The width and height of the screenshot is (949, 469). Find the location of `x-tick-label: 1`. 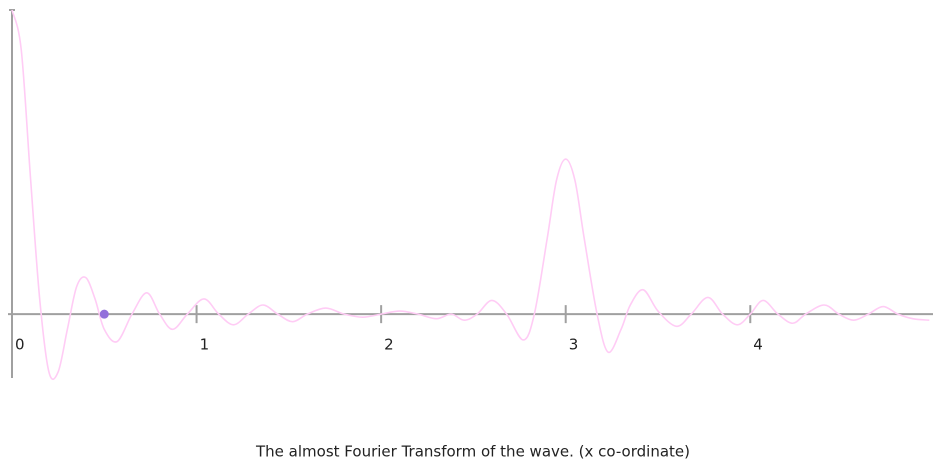

x-tick-label: 1 is located at coordinates (205, 345).